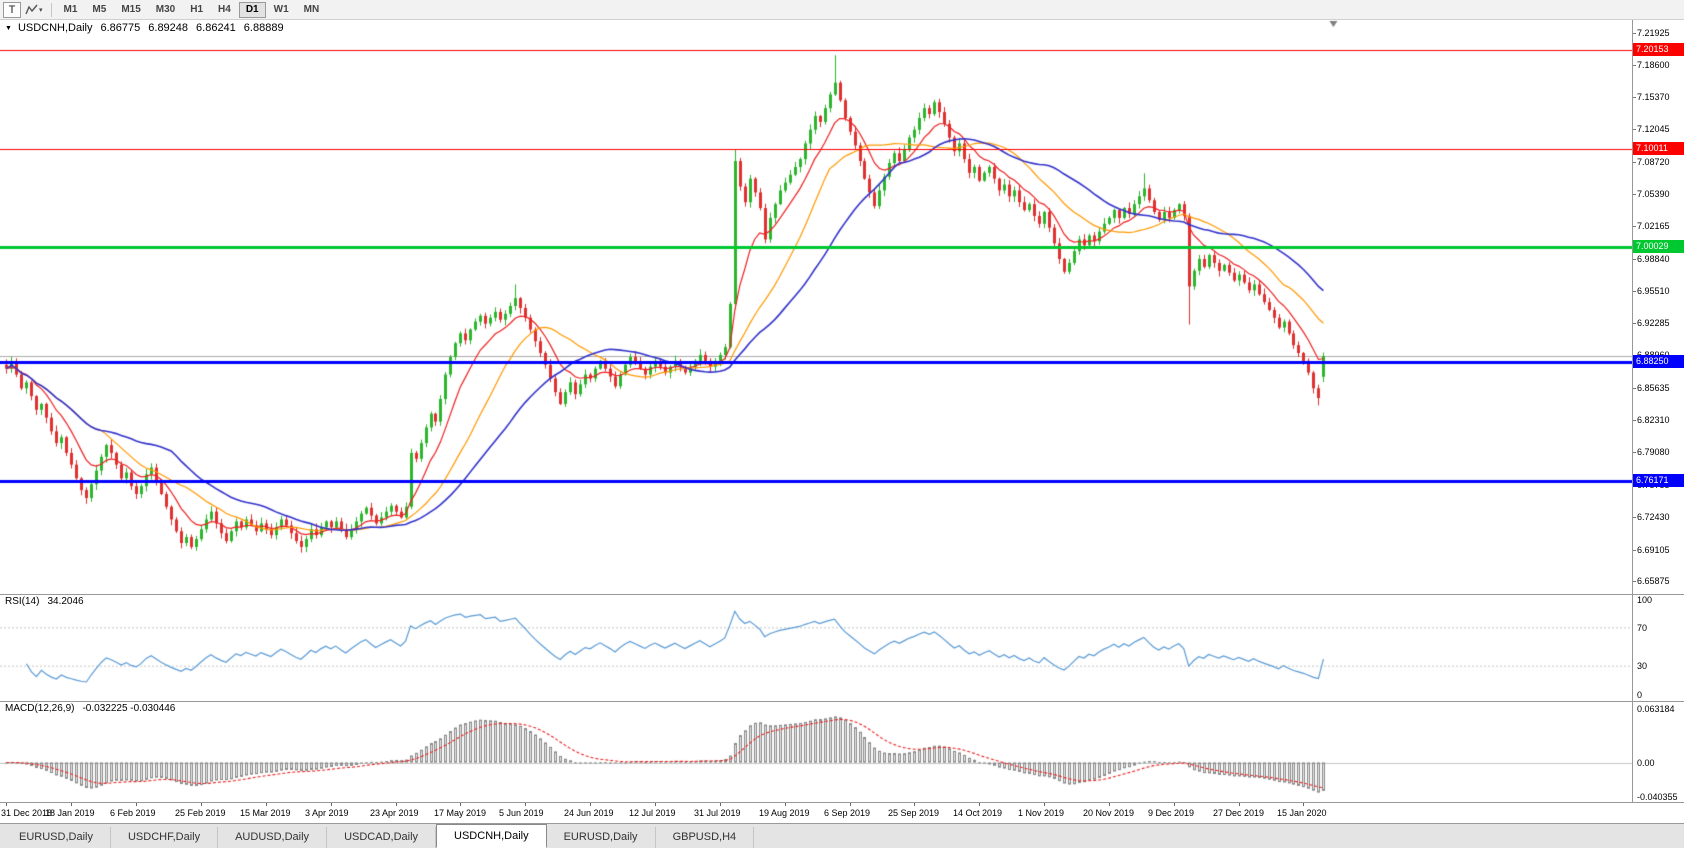 This screenshot has width=1684, height=848. I want to click on date-label: 14 Oct 2019, so click(978, 813).